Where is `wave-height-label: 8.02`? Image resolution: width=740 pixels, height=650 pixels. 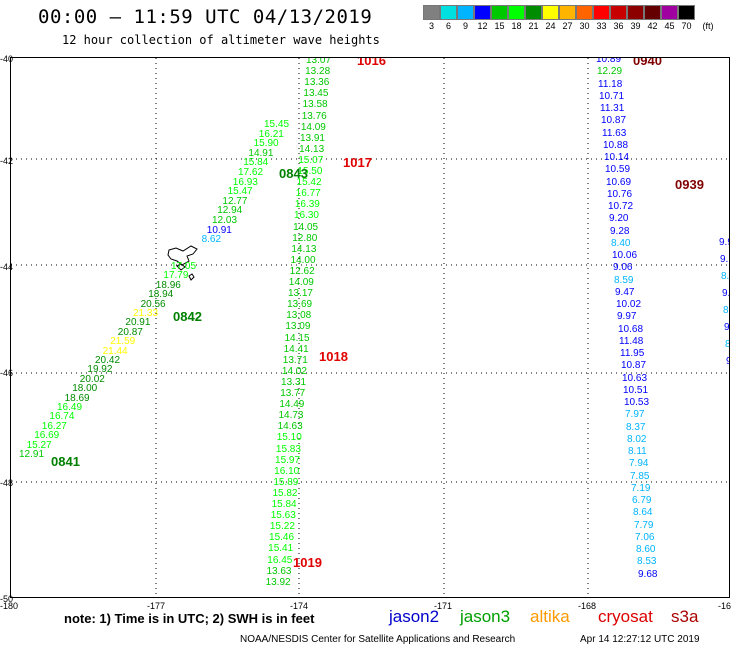
wave-height-label: 8.02 is located at coordinates (637, 439).